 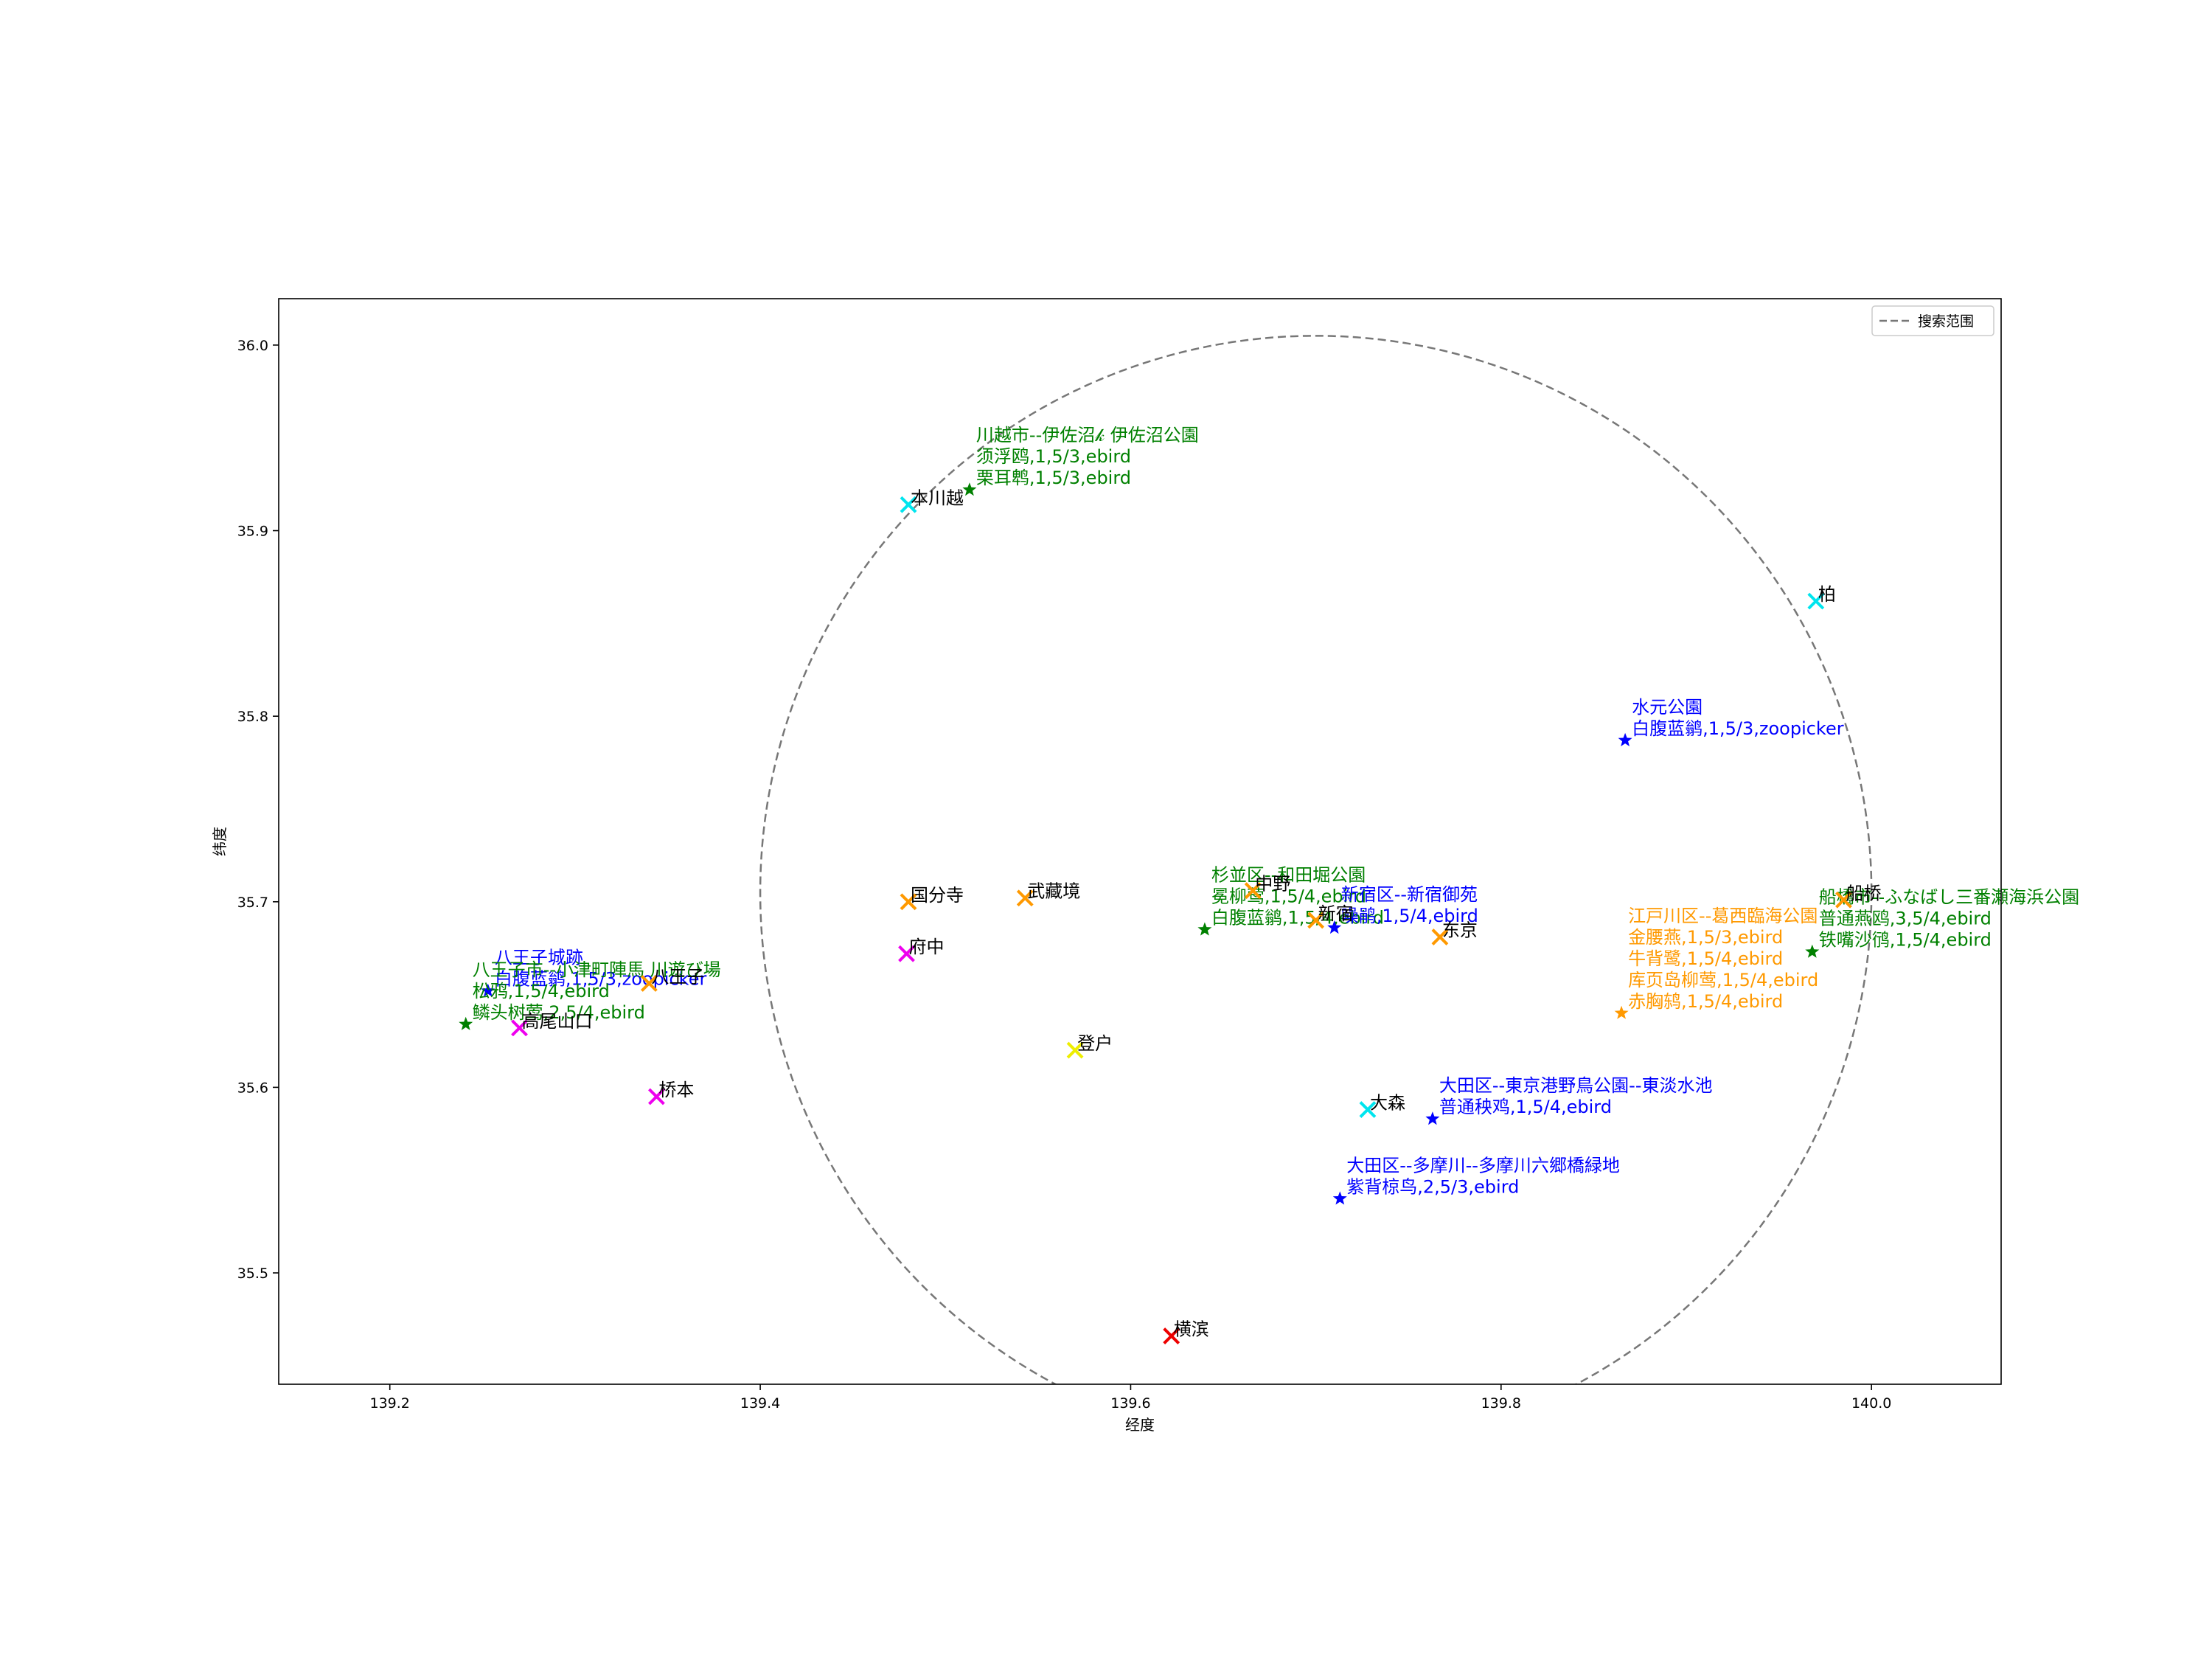 What do you see at coordinates (1483, 1176) in the screenshot?
I see `sighting-label: 大田区--多摩川--多摩川六郷橋緑地紫背椋鸟,2,5/3,ebird` at bounding box center [1483, 1176].